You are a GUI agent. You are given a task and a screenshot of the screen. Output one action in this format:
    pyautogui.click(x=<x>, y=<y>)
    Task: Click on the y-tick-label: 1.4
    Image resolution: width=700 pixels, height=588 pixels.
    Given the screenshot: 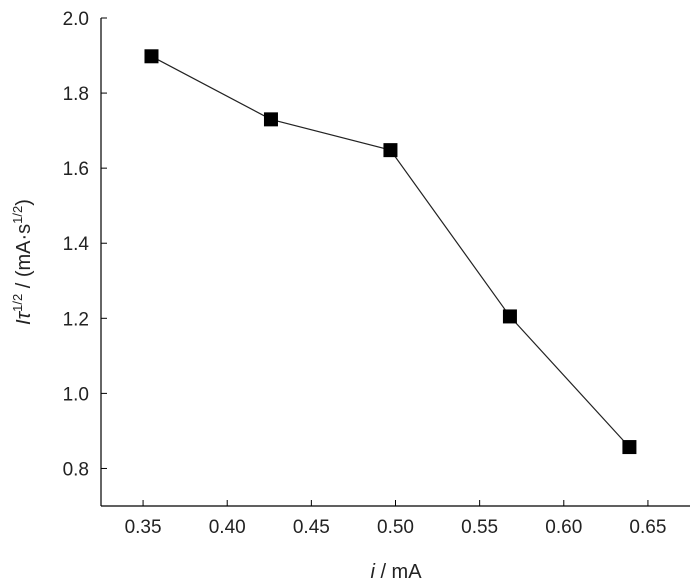 What is the action you would take?
    pyautogui.click(x=76, y=244)
    